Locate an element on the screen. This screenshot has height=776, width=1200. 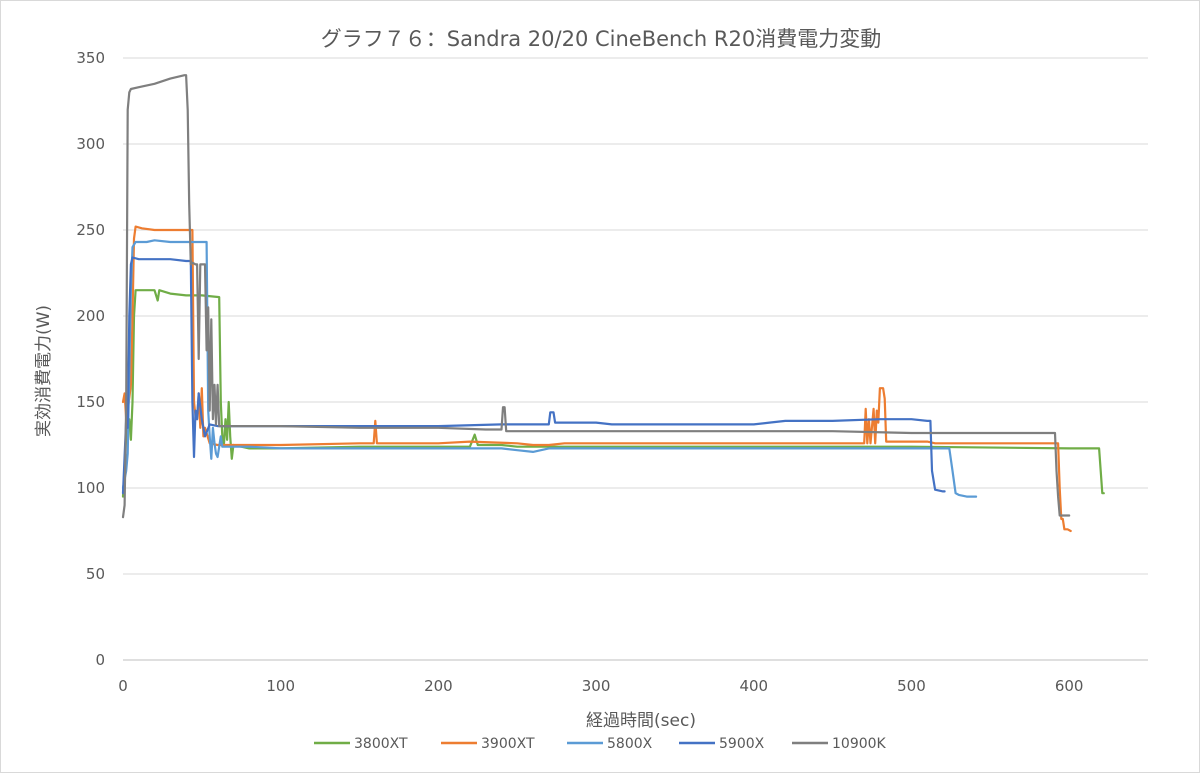
legend: 3800XT 3900XT 5800X 5900X 10900K is located at coordinates (600, 744).